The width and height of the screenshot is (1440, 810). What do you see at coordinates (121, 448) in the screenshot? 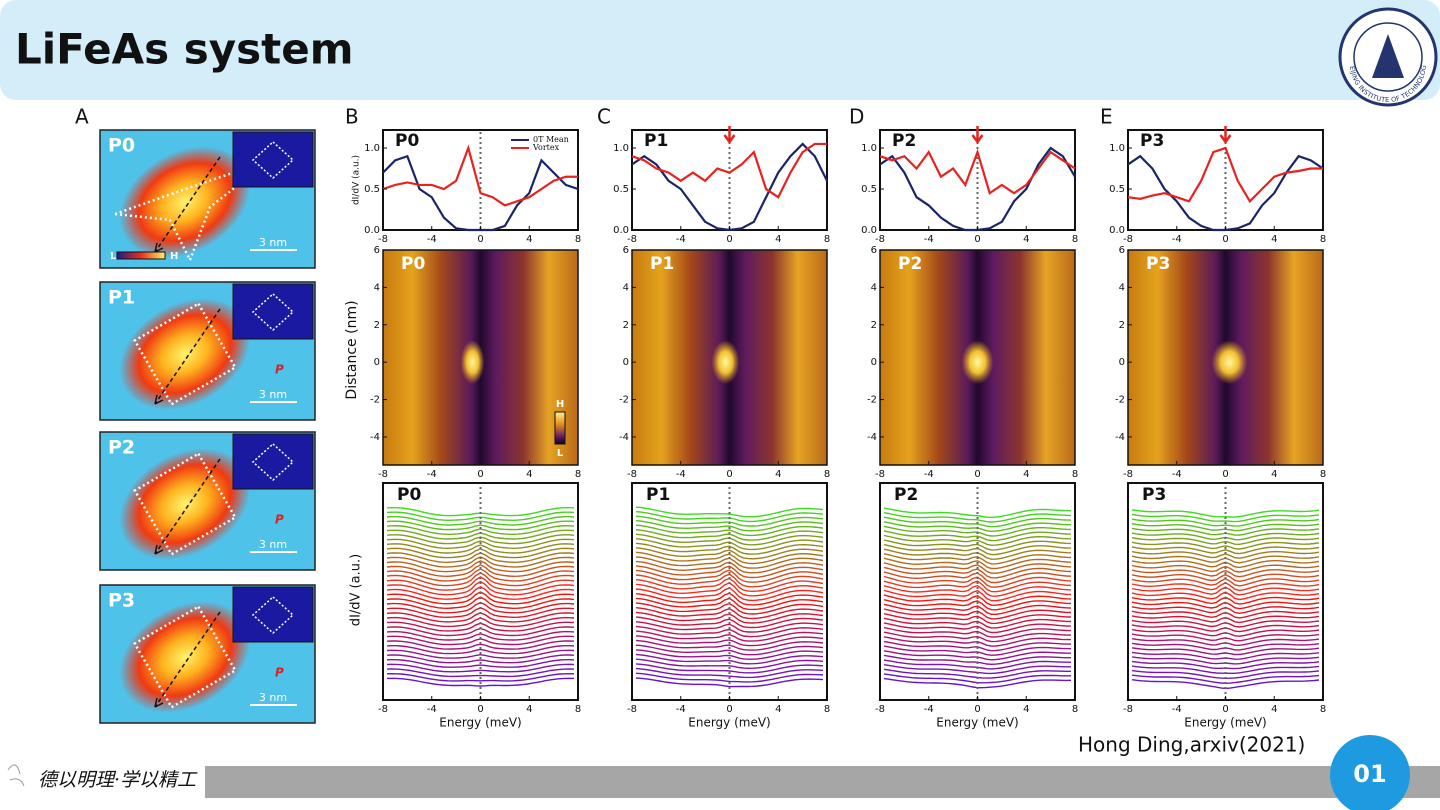
I see `topograph-label: P2` at bounding box center [121, 448].